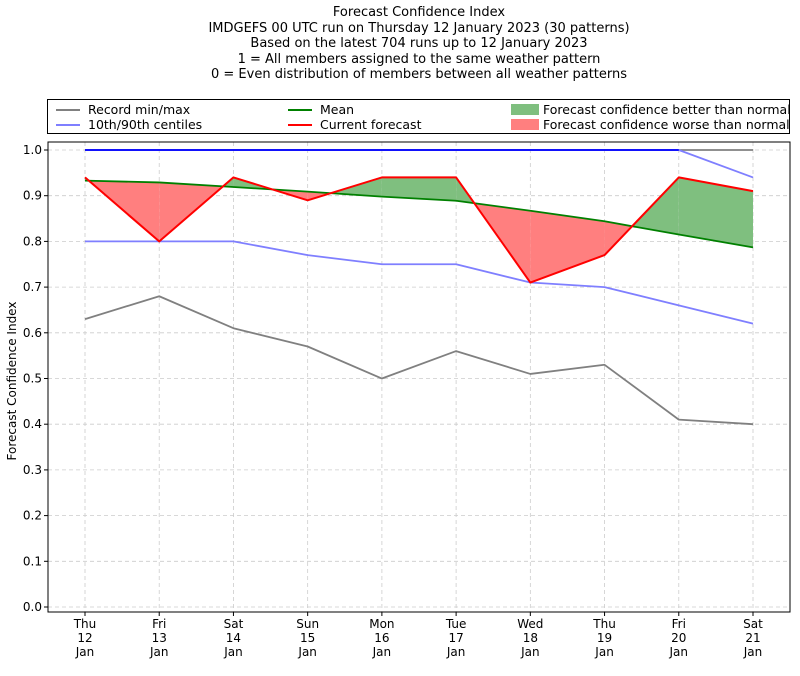 The image size is (800, 676). What do you see at coordinates (752, 638) in the screenshot?
I see `x-tick-label: 21` at bounding box center [752, 638].